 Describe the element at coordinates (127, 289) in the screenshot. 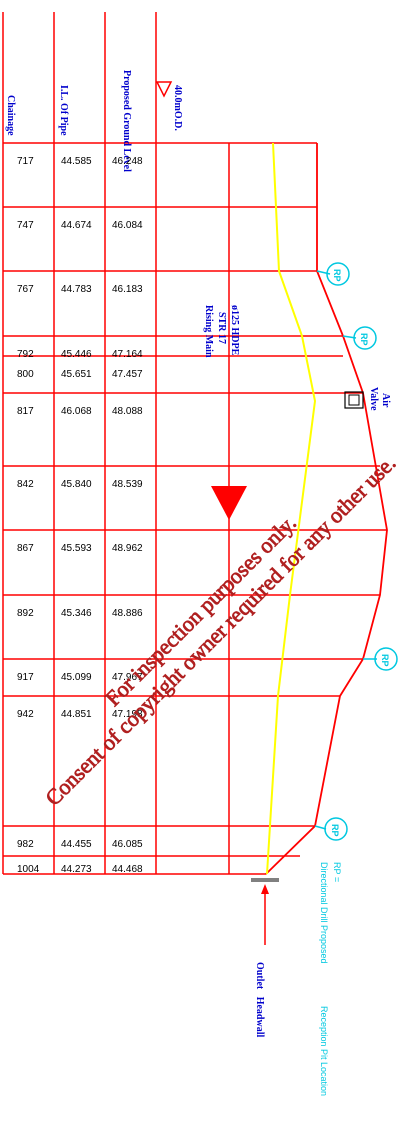

I see `pgl-value: 46.183` at that location.